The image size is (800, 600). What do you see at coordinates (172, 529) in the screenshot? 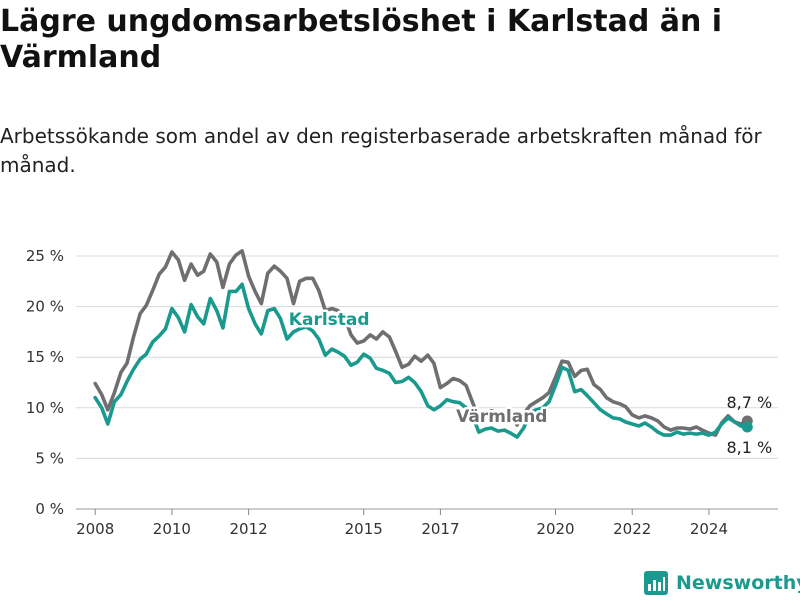
I see `x-tick-label: 2010` at bounding box center [172, 529].